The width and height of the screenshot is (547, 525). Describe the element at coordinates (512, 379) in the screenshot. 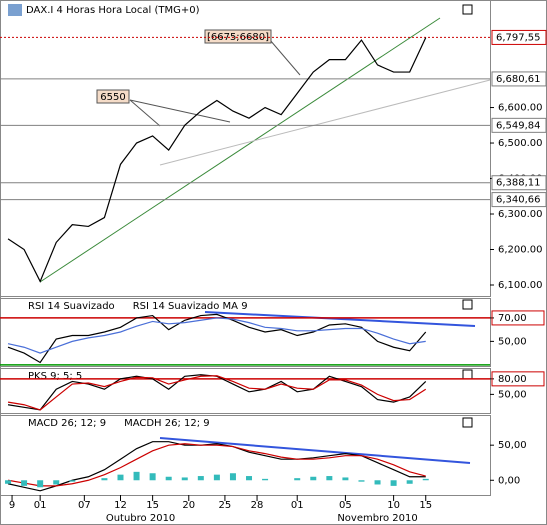

I see `y-tick-label: 80,00` at that location.